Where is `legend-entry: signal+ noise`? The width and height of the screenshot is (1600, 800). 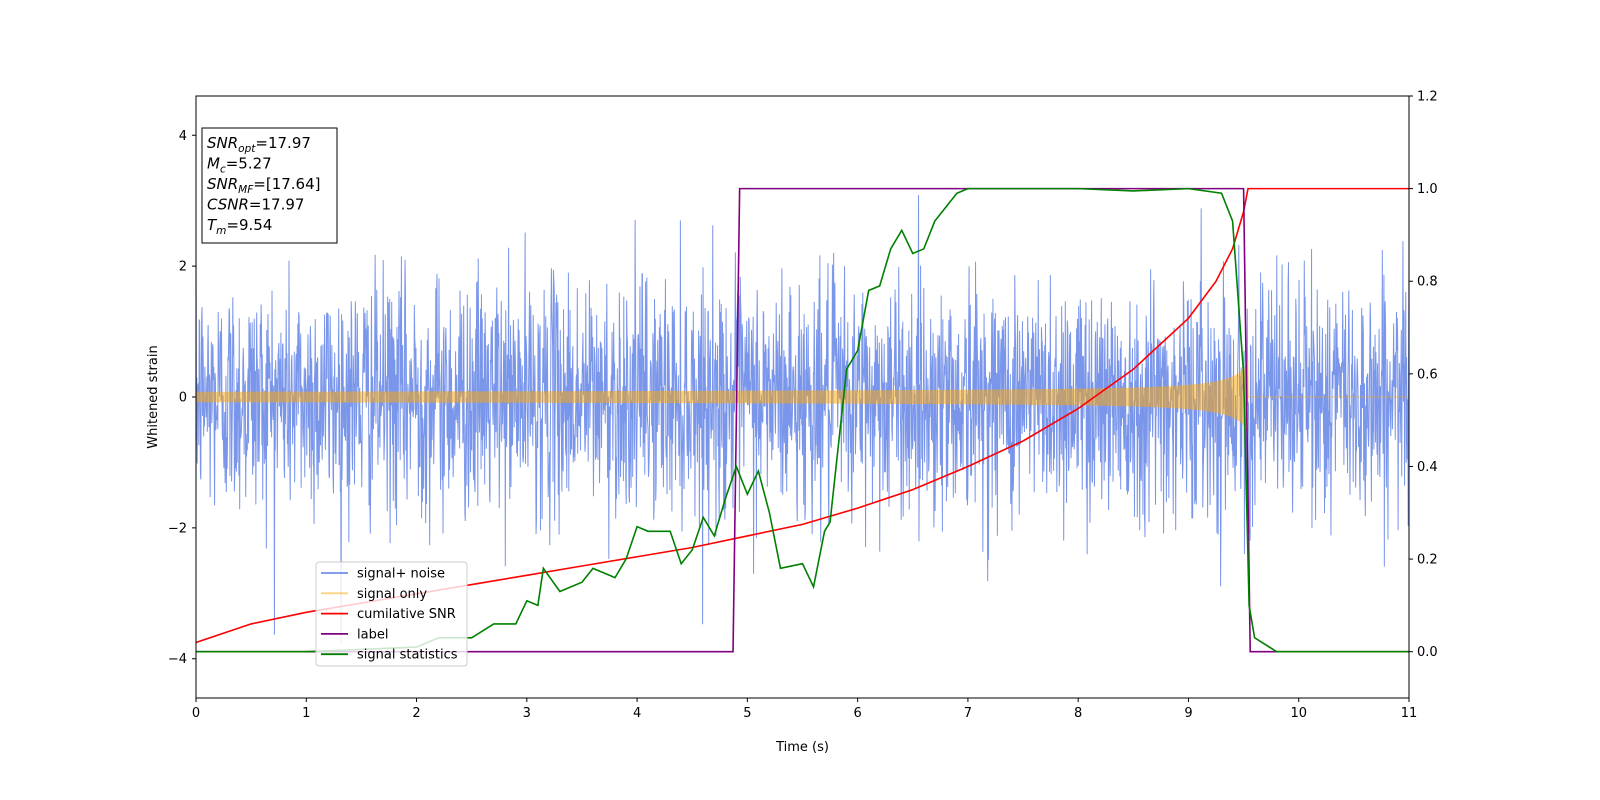
legend-entry: signal+ noise is located at coordinates (401, 574).